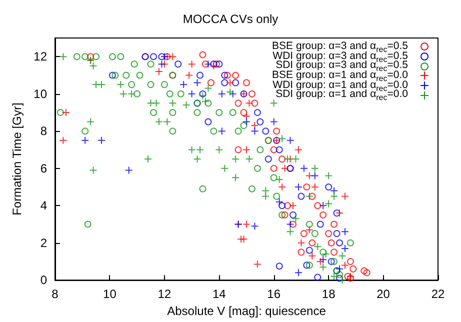 This screenshot has width=461, height=322. What do you see at coordinates (165, 294) in the screenshot?
I see `x-tick-label: 12` at bounding box center [165, 294].